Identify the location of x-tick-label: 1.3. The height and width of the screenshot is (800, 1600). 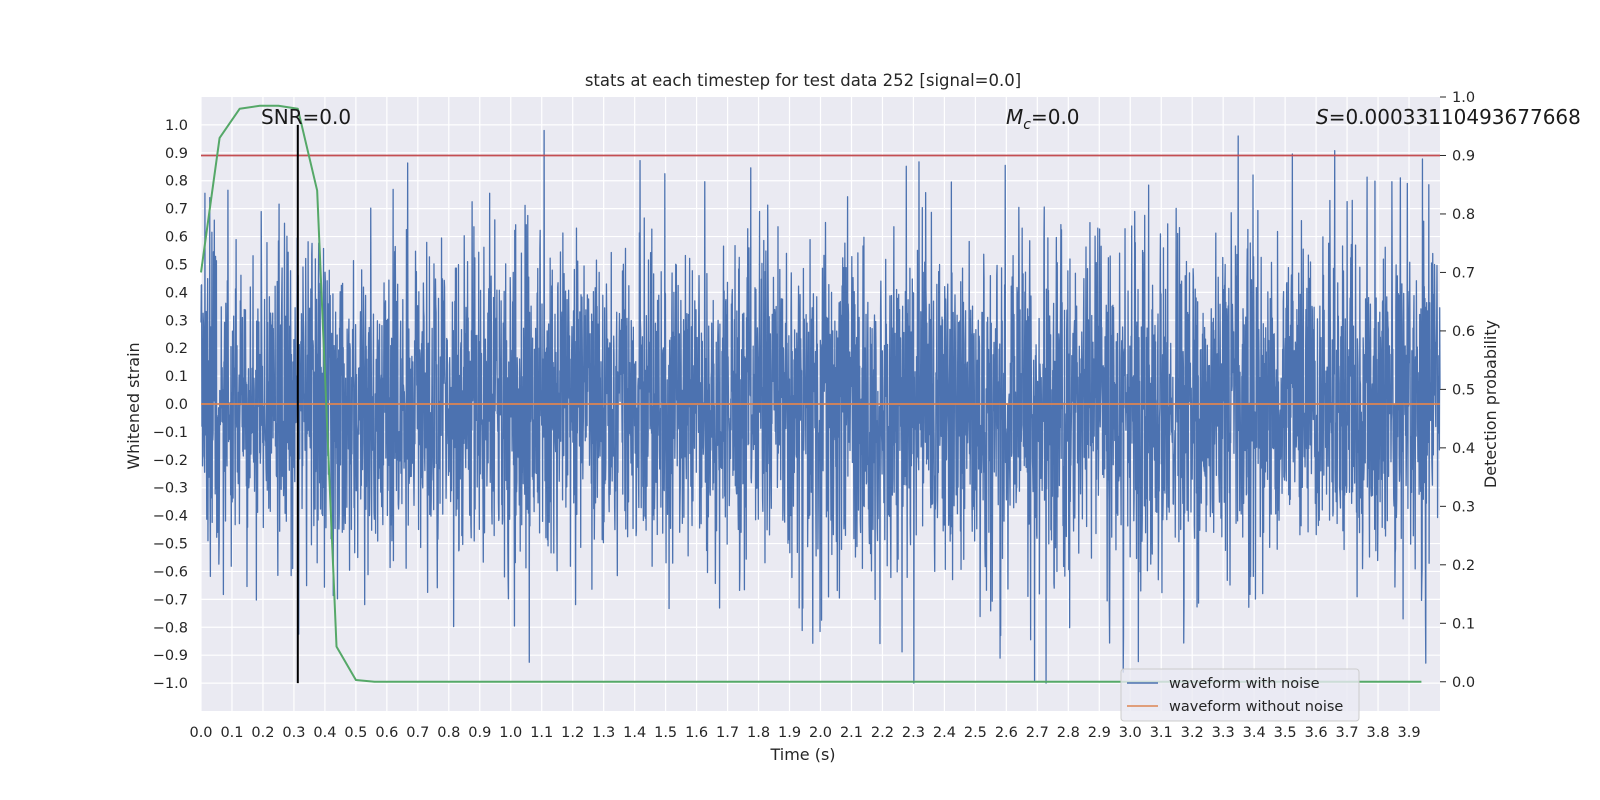
(603, 733).